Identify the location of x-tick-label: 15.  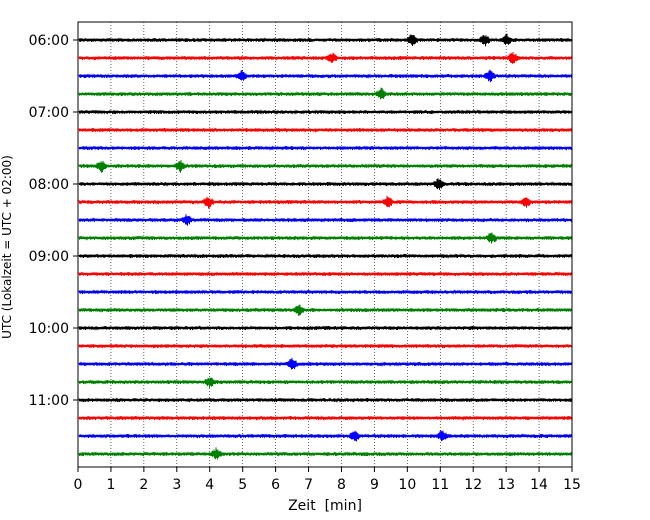
(572, 485).